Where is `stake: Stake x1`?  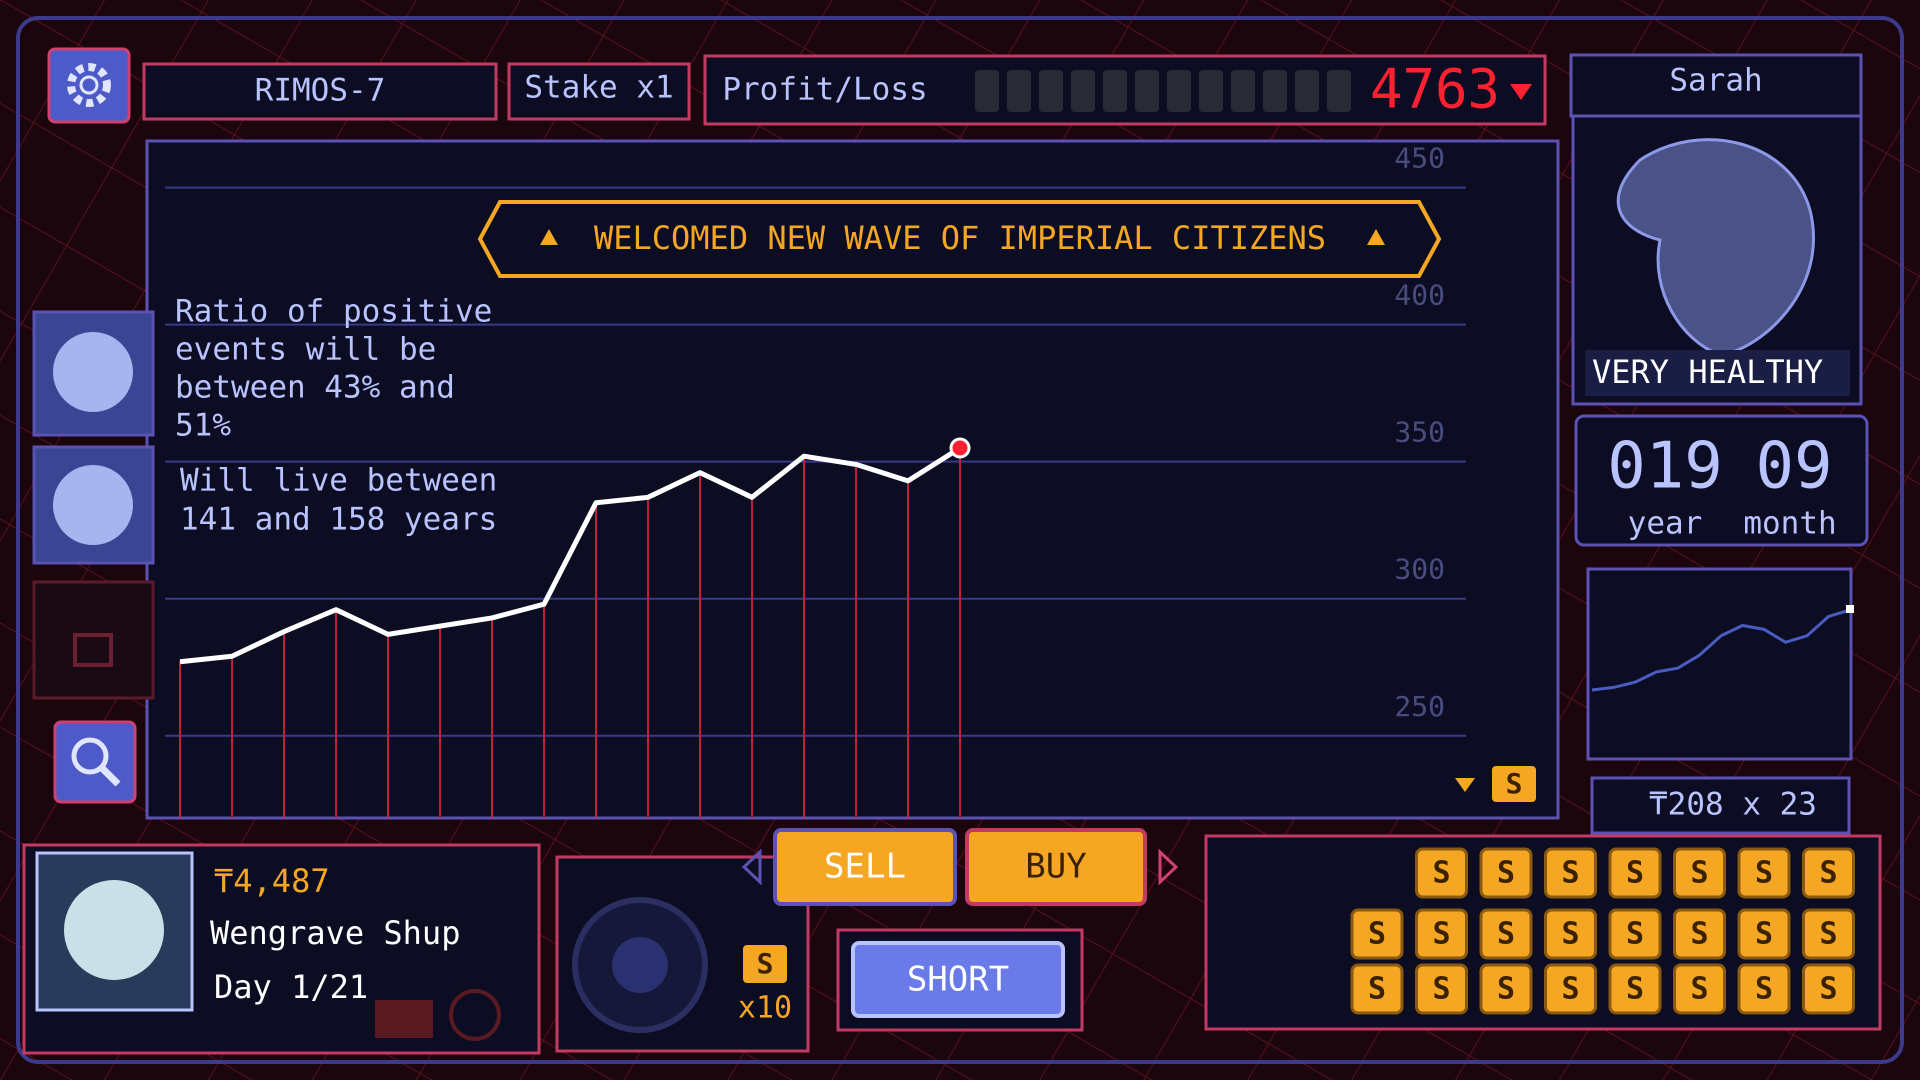 stake: Stake x1 is located at coordinates (598, 88).